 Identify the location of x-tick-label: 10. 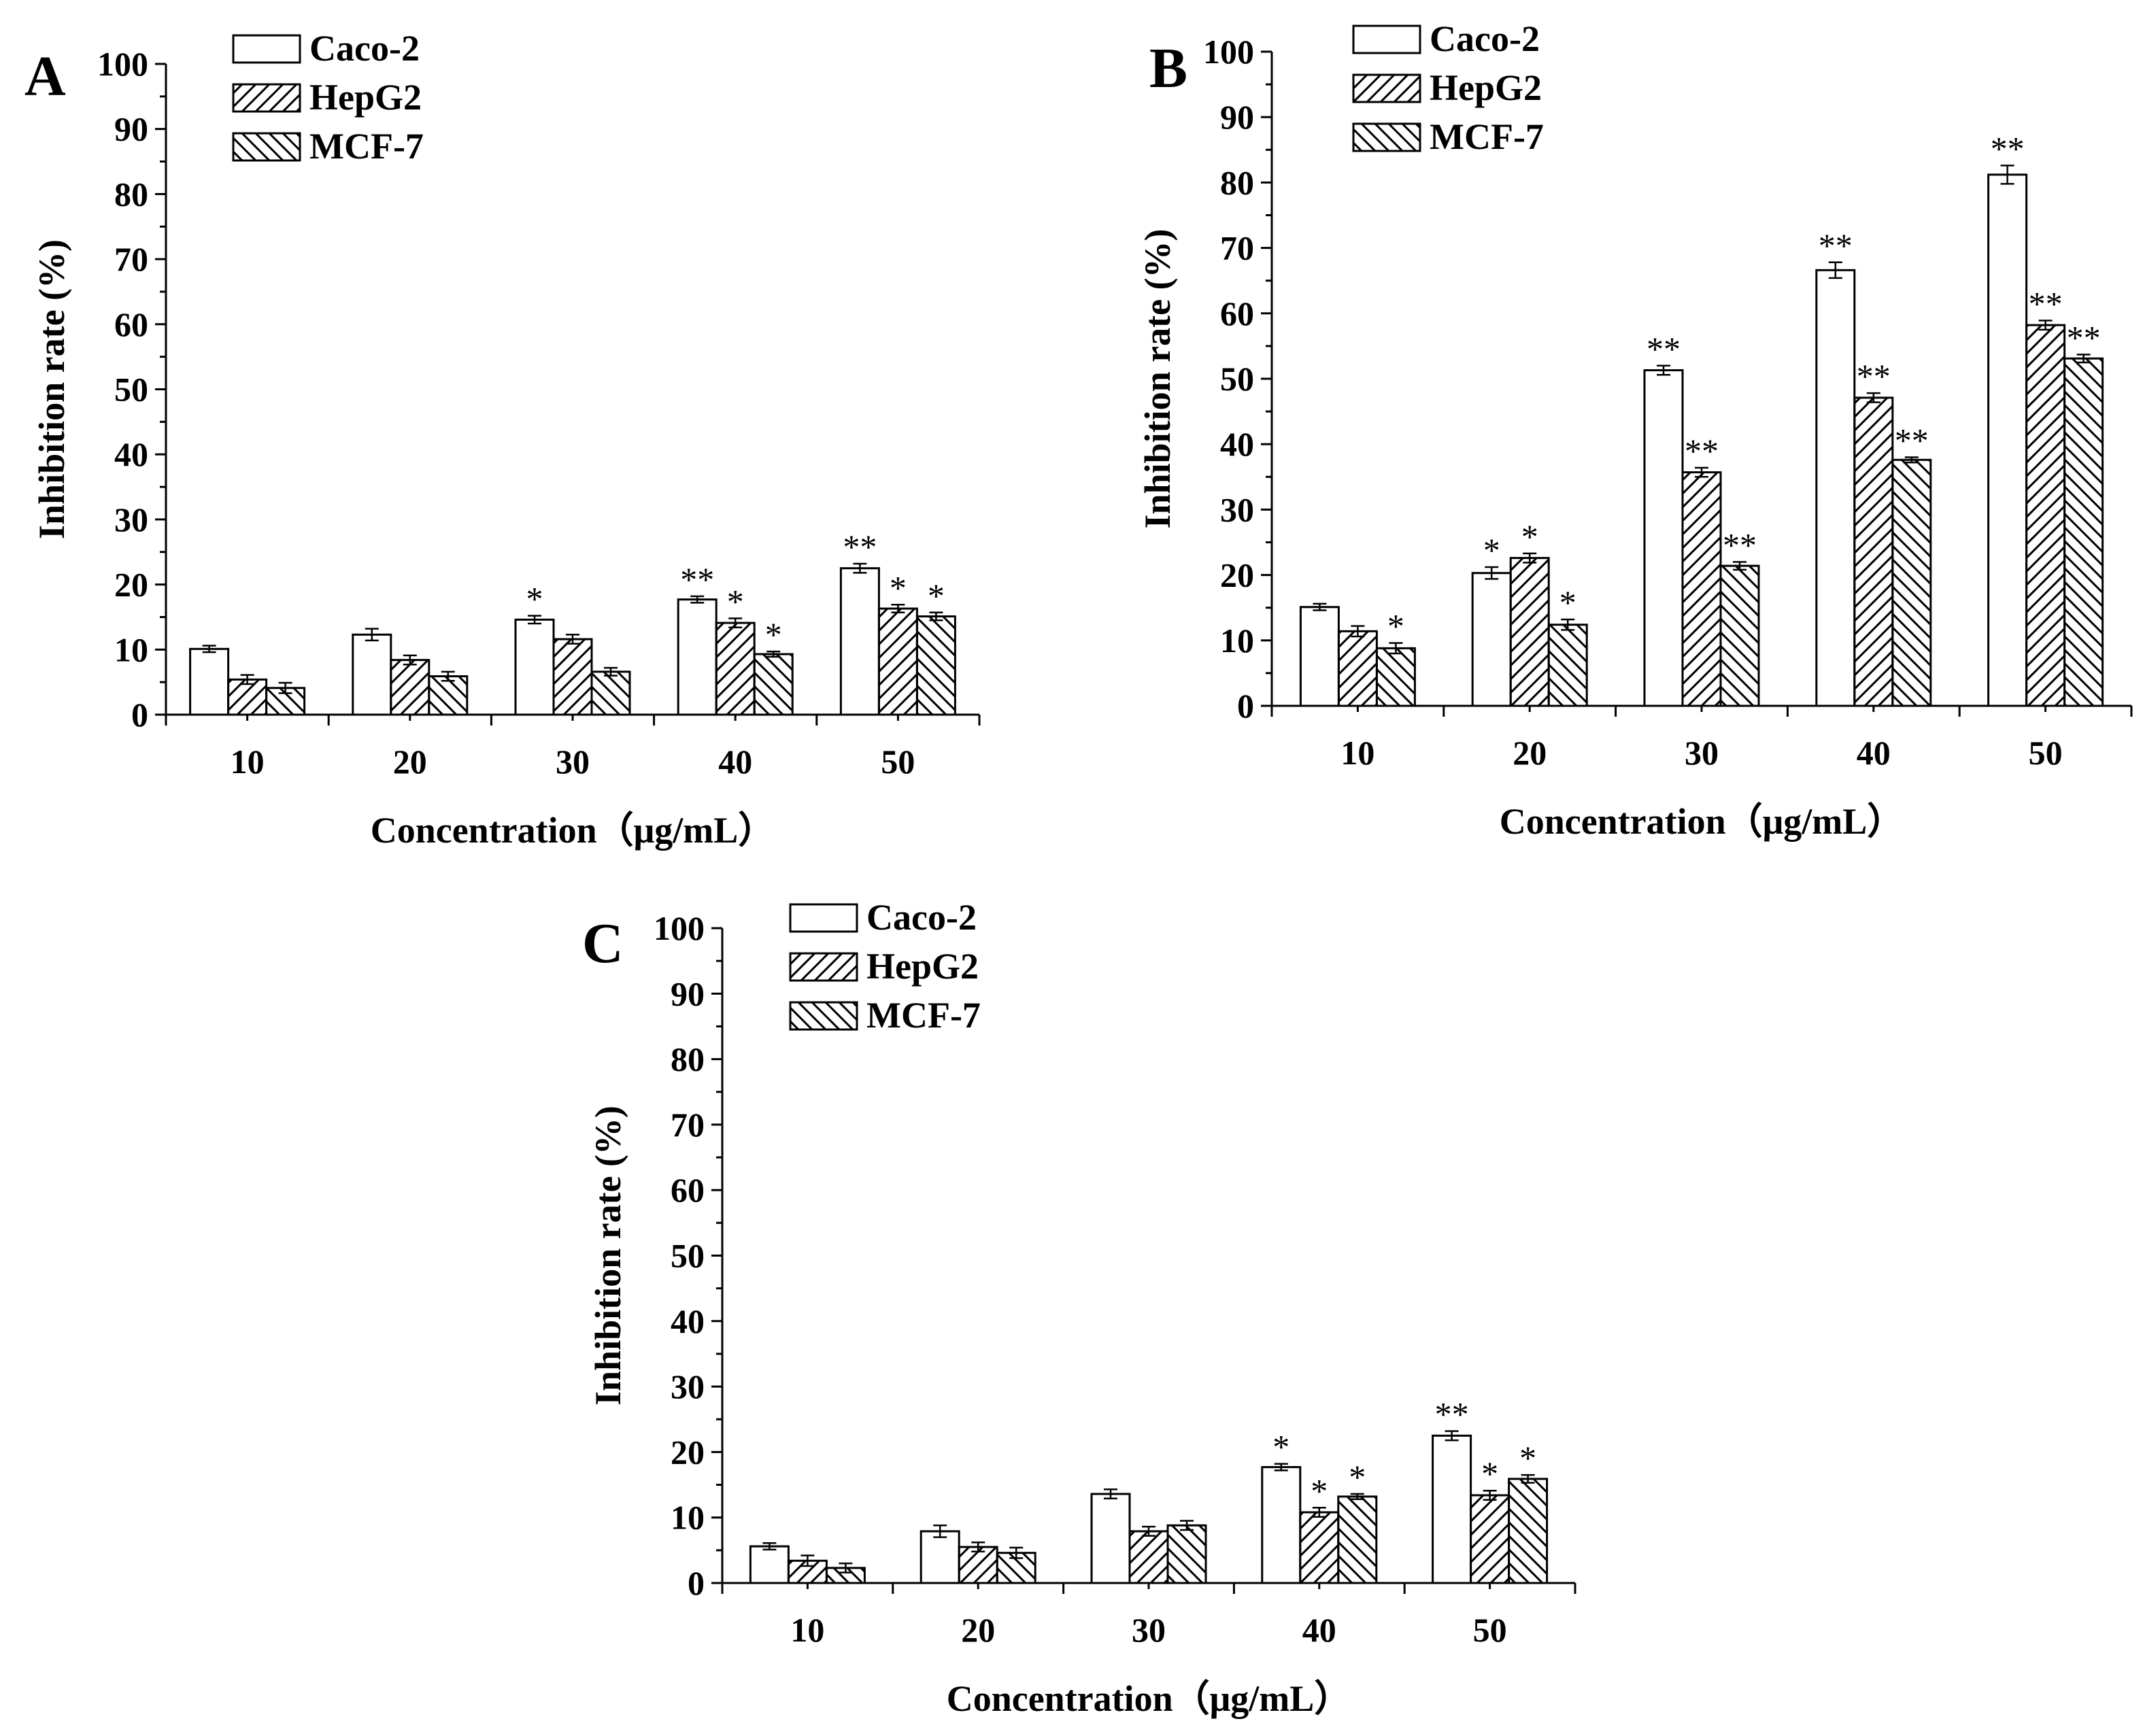
(807, 1630).